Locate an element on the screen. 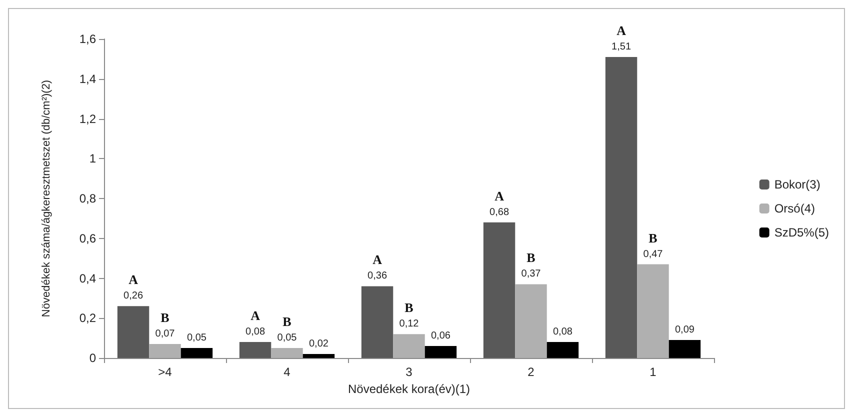 Image resolution: width=853 pixels, height=417 pixels. legend-label: SzD5%(5) is located at coordinates (802, 233).